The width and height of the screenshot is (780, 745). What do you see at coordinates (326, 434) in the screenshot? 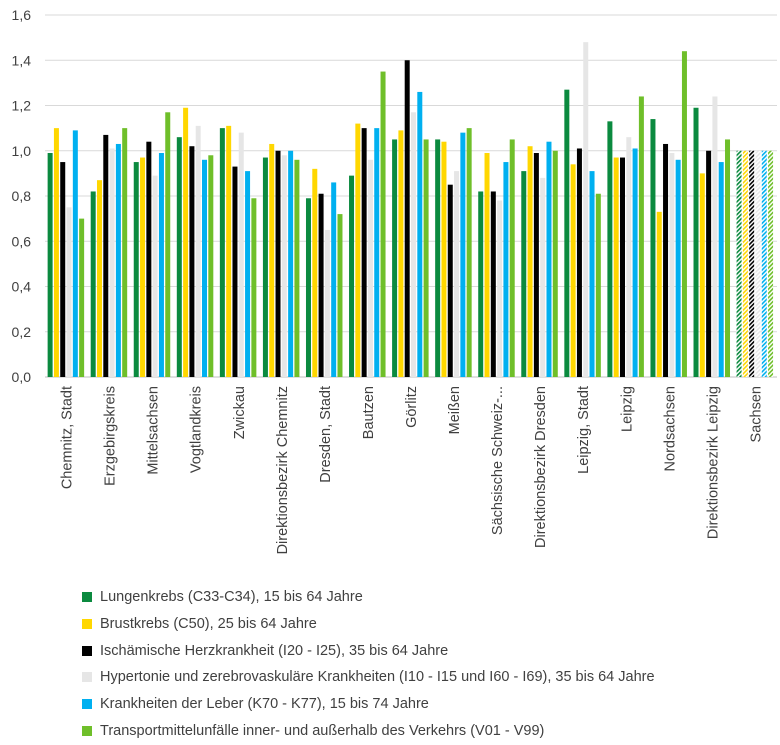
I see `x-tick-label: Dresden, Stadt` at bounding box center [326, 434].